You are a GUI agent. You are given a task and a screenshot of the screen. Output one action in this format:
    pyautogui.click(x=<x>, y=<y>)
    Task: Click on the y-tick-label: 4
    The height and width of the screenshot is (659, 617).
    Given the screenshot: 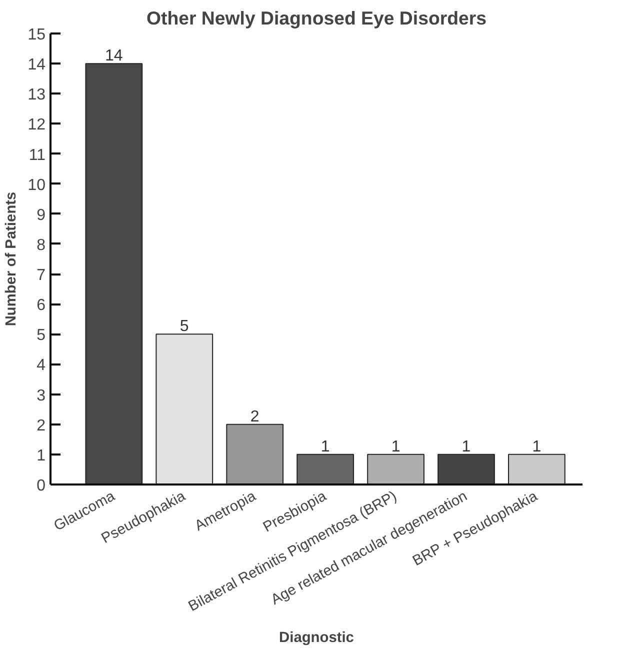 What is the action you would take?
    pyautogui.click(x=41, y=365)
    